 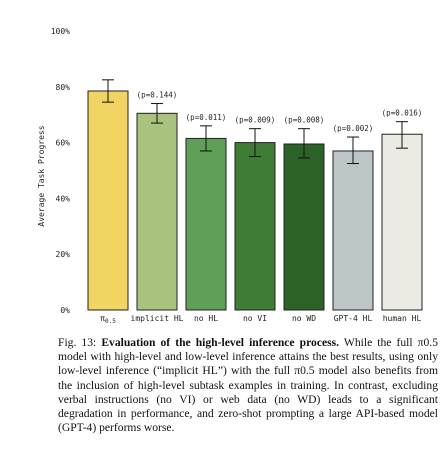 I want to click on x-tick-label: GPT-4 HL, so click(x=353, y=318).